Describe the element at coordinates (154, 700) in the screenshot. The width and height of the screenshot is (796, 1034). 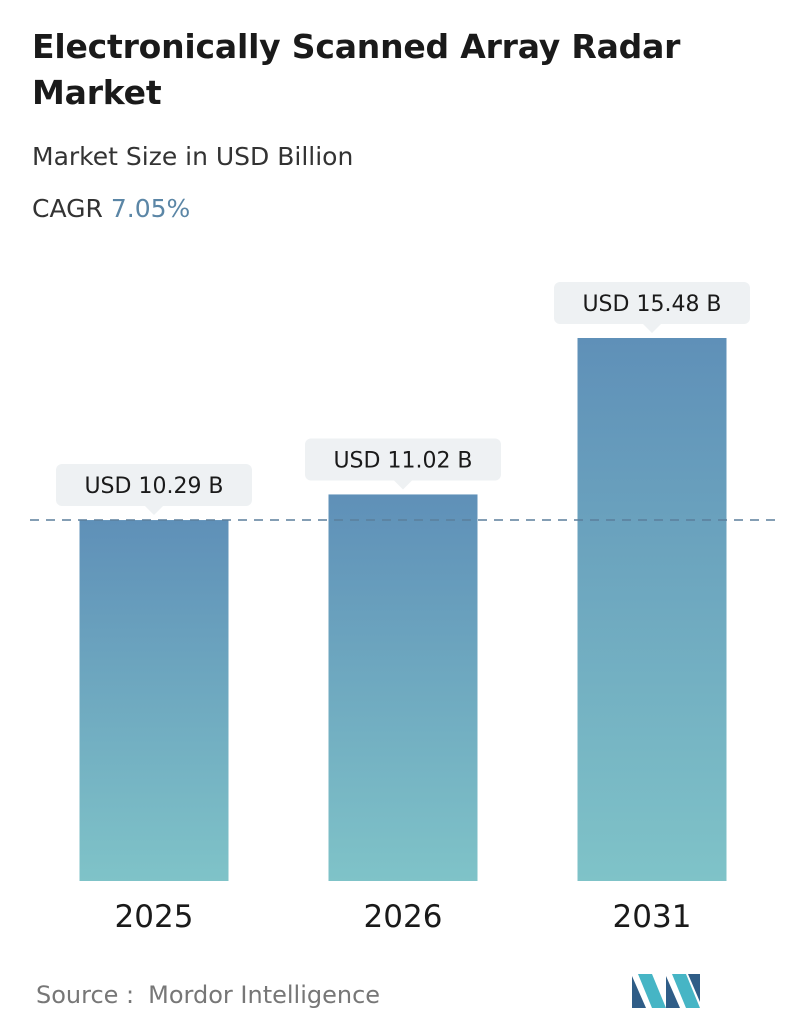
I see `bar-2025` at that location.